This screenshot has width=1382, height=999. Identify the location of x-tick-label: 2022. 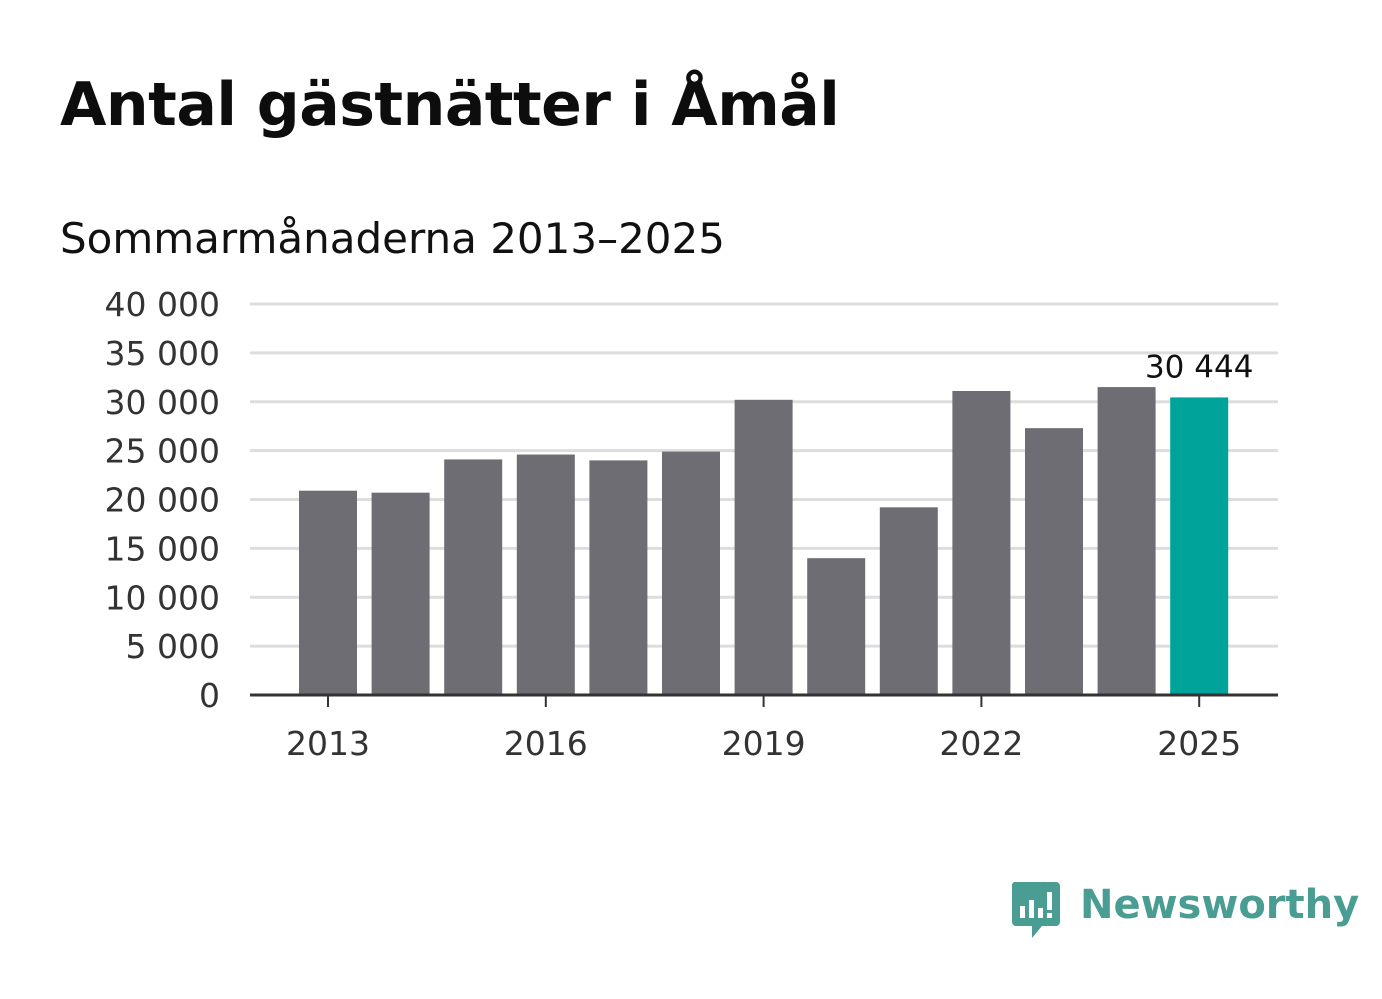
(981, 743).